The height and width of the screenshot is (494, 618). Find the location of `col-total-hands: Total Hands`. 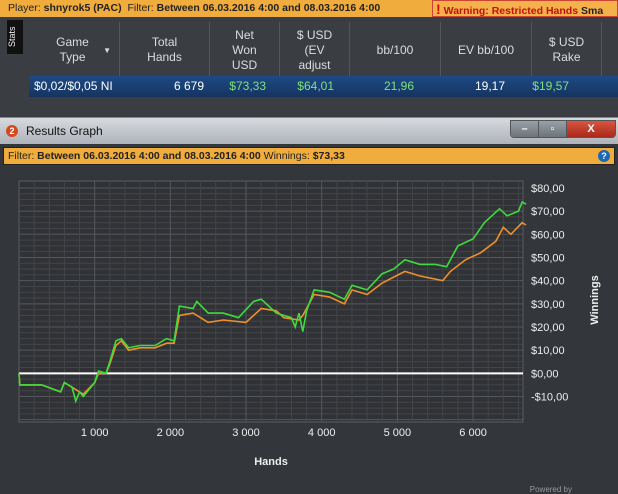

col-total-hands: Total Hands is located at coordinates (165, 50).